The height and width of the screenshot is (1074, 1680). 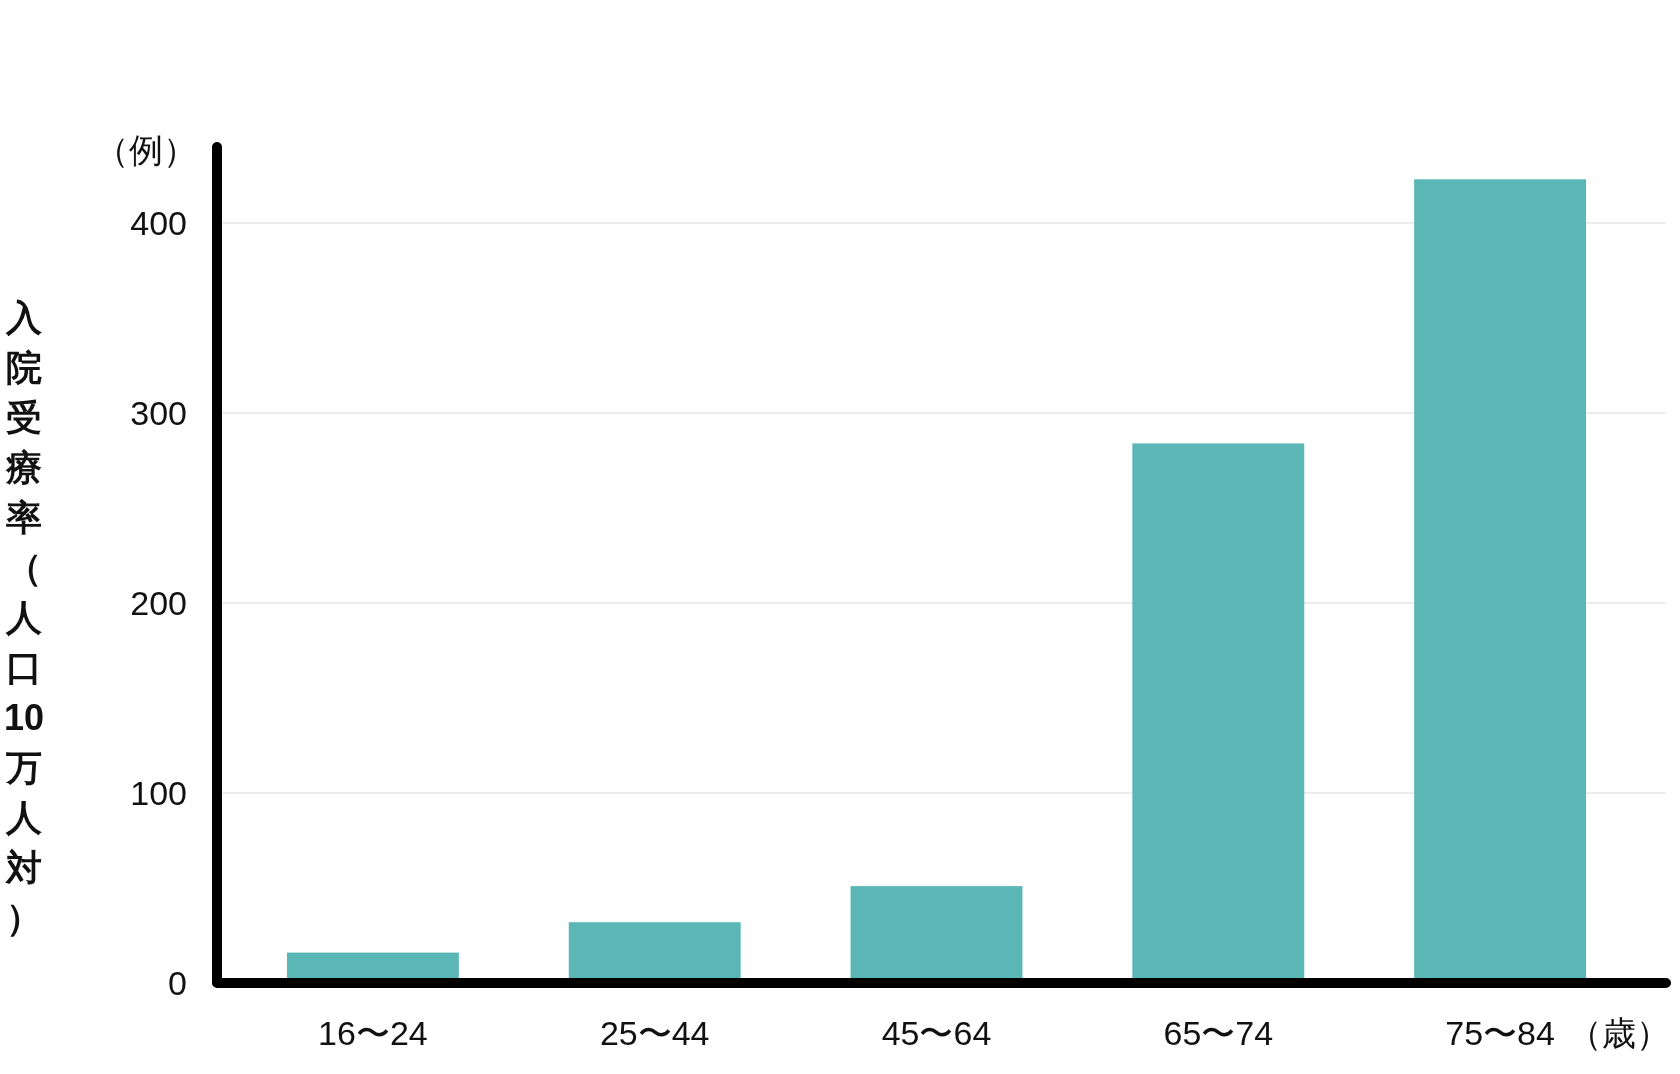 I want to click on text: 入院受療率（人口10万人対）, so click(x=24, y=617).